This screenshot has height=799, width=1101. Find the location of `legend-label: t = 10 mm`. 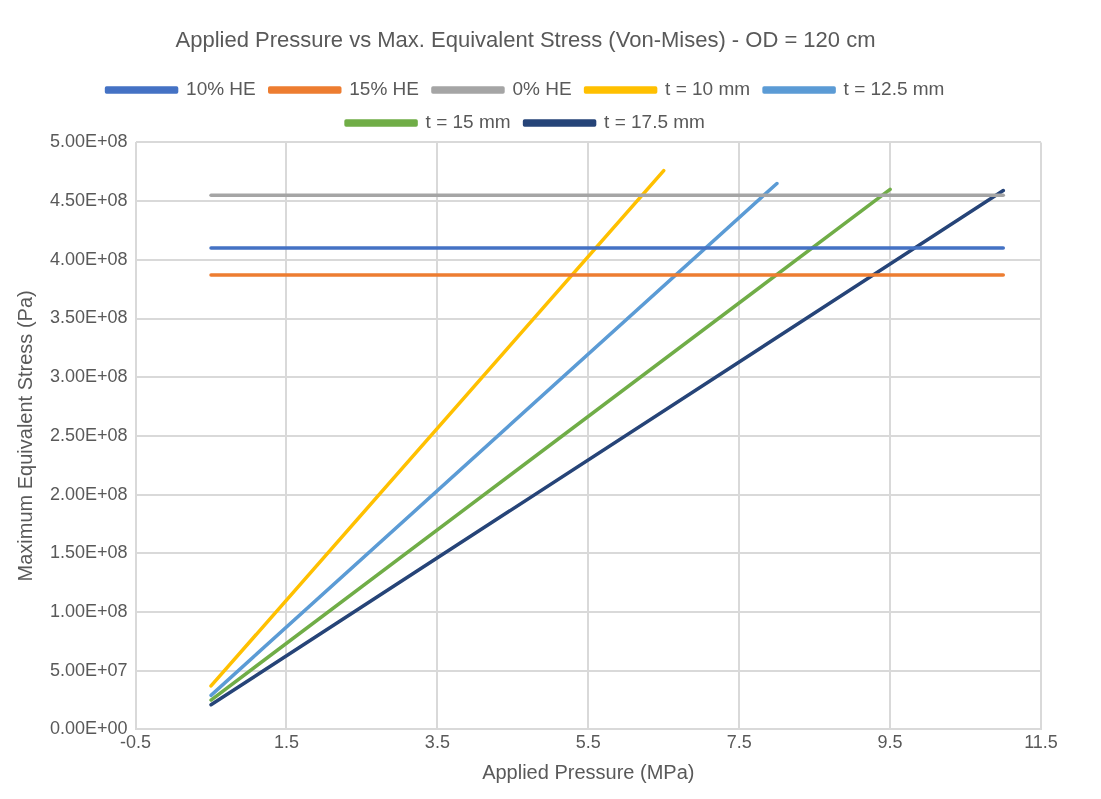

legend-label: t = 10 mm is located at coordinates (708, 89).